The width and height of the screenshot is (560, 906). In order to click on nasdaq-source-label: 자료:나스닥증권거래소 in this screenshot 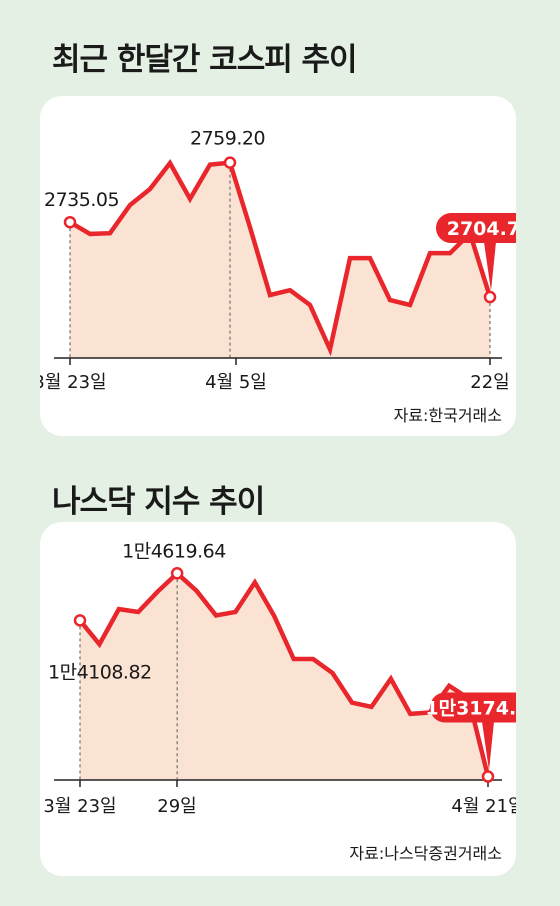, I will do `click(425, 853)`.